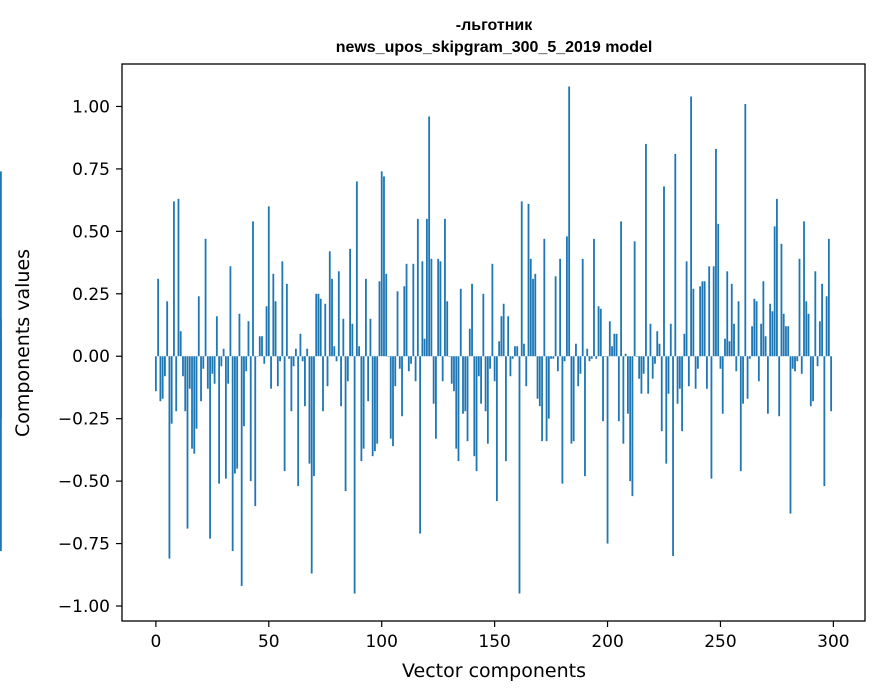 The image size is (880, 700). I want to click on y-tick-label: −0.25, so click(84, 420).